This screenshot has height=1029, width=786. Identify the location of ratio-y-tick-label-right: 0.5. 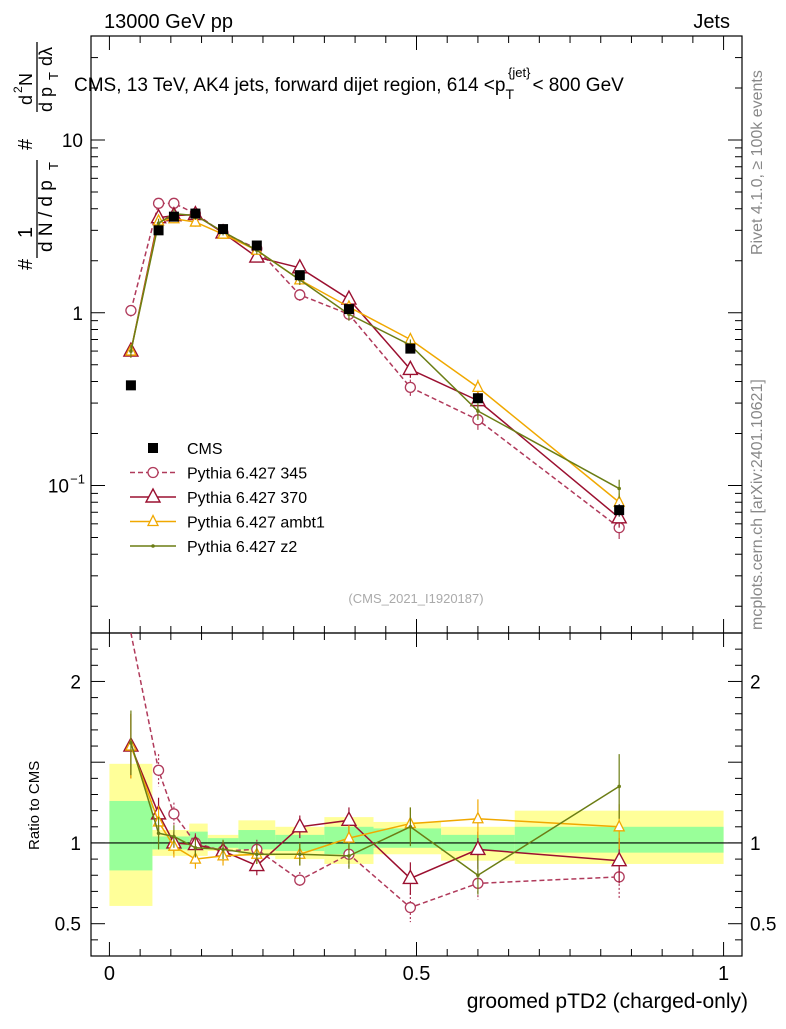
(763, 925).